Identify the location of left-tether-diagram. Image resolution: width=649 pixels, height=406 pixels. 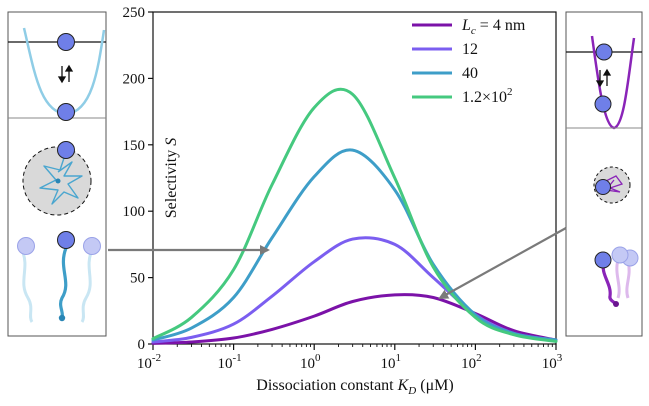
(59, 277).